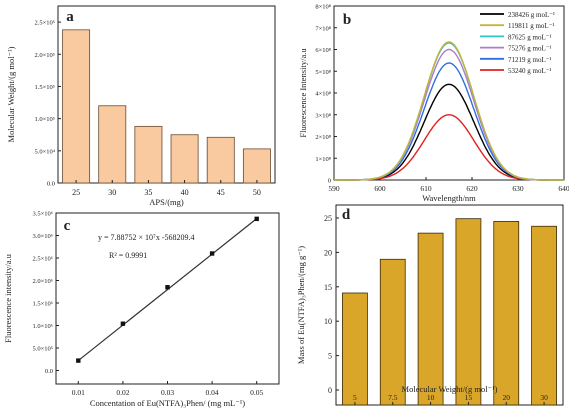 This screenshot has width=569, height=410. What do you see at coordinates (323, 28) in the screenshot?
I see `panel-b-ytick-label: 7×10⁸` at bounding box center [323, 28].